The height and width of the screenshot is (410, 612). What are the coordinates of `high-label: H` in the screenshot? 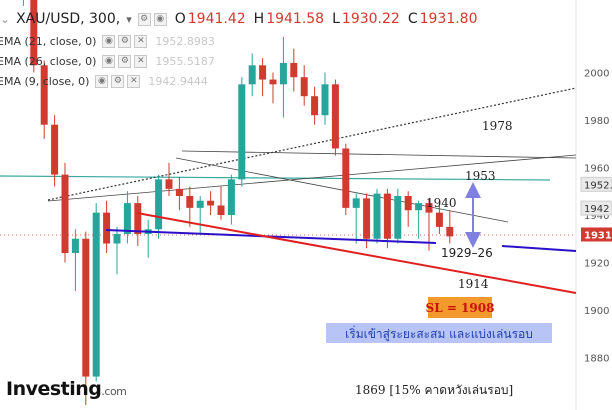 It's located at (259, 19).